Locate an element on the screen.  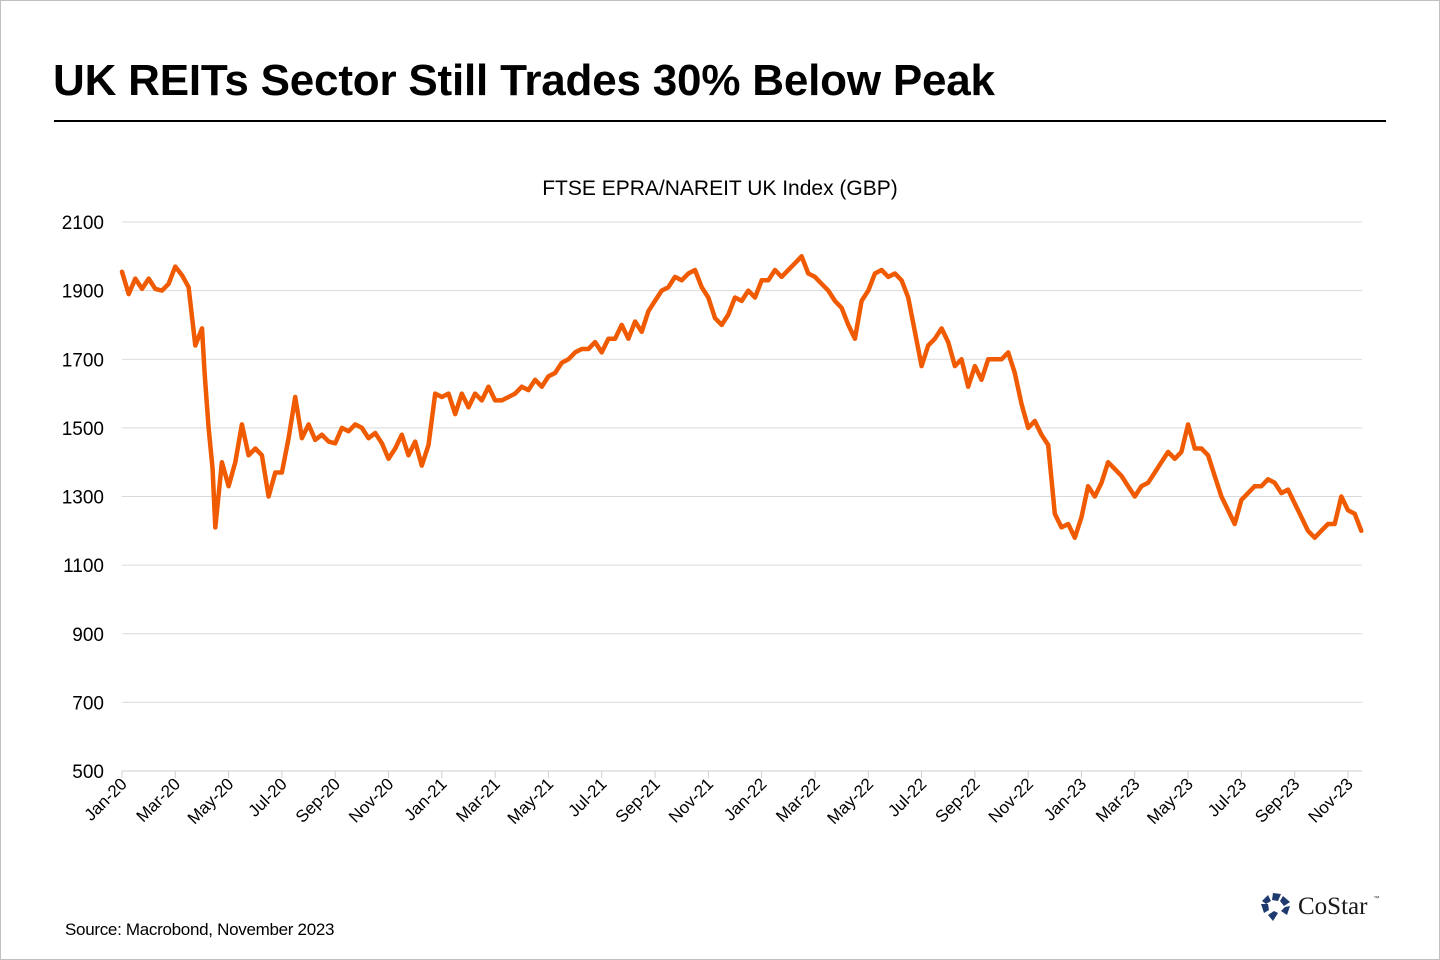
x-tick-label: Jan-23 is located at coordinates (1065, 799).